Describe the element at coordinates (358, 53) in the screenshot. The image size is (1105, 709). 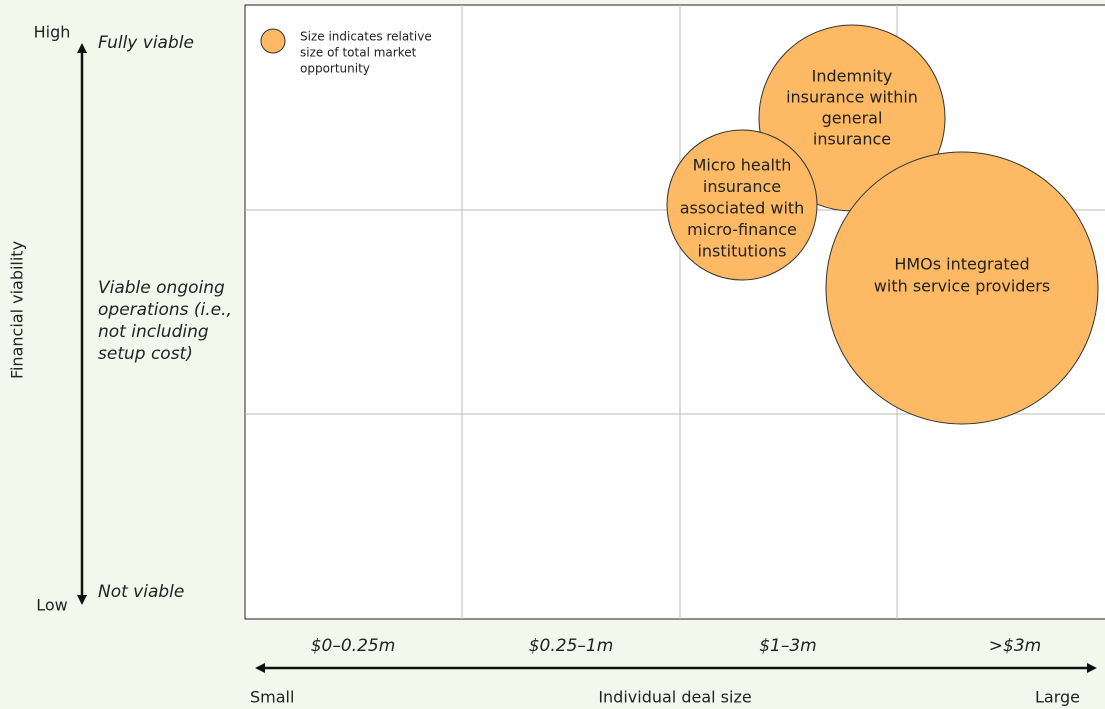
I see `legend-text: size of total market` at that location.